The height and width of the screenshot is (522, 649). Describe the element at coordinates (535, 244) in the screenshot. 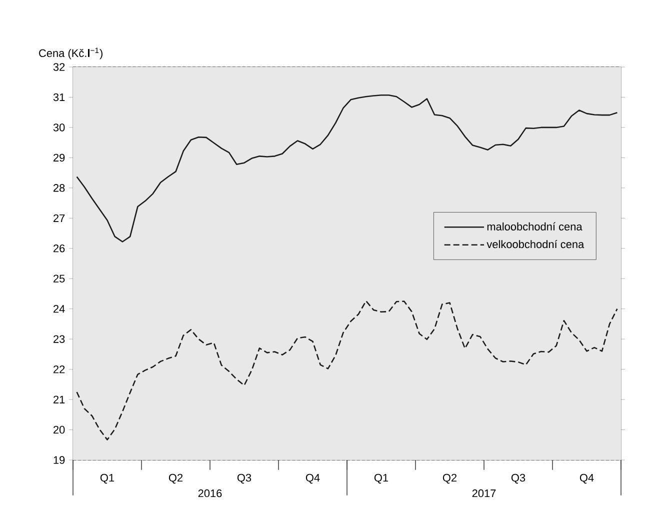

I see `legend-label: velkoobchodní cena` at that location.